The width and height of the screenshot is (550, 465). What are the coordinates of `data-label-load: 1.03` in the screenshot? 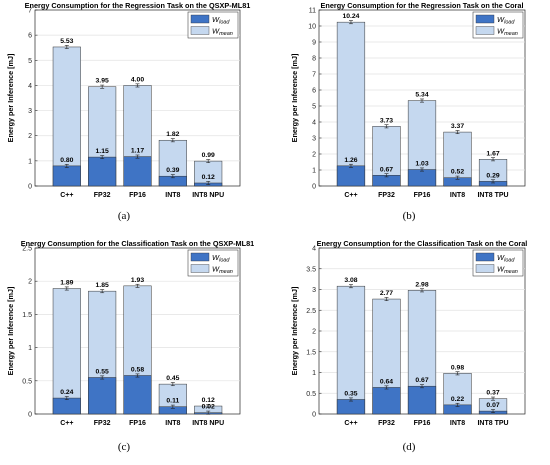 It's located at (421, 164).